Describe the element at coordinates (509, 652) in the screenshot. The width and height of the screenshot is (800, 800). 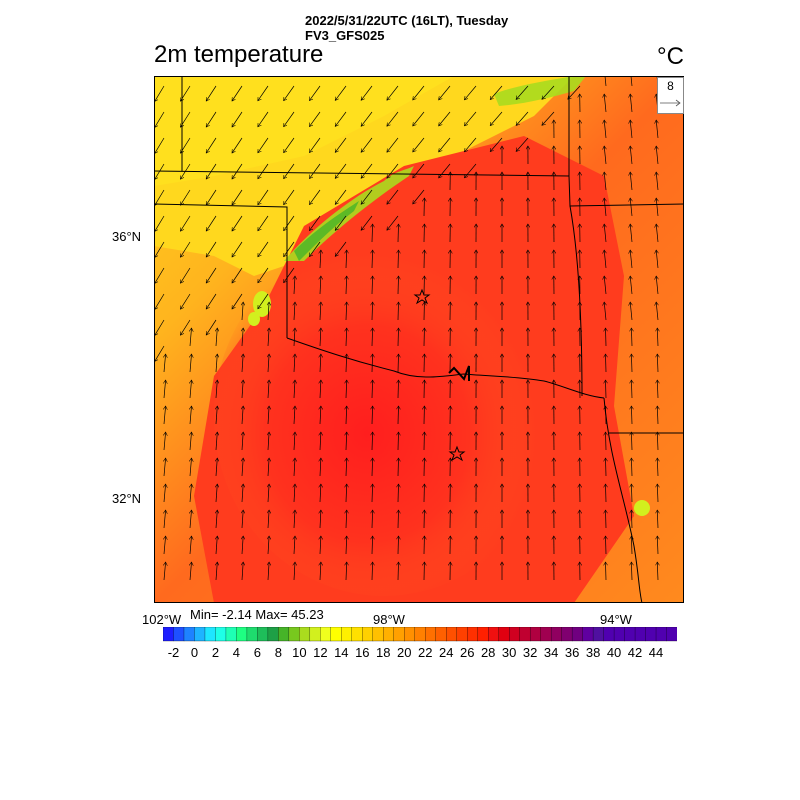
I see `colorbar-tick-label: 30` at that location.